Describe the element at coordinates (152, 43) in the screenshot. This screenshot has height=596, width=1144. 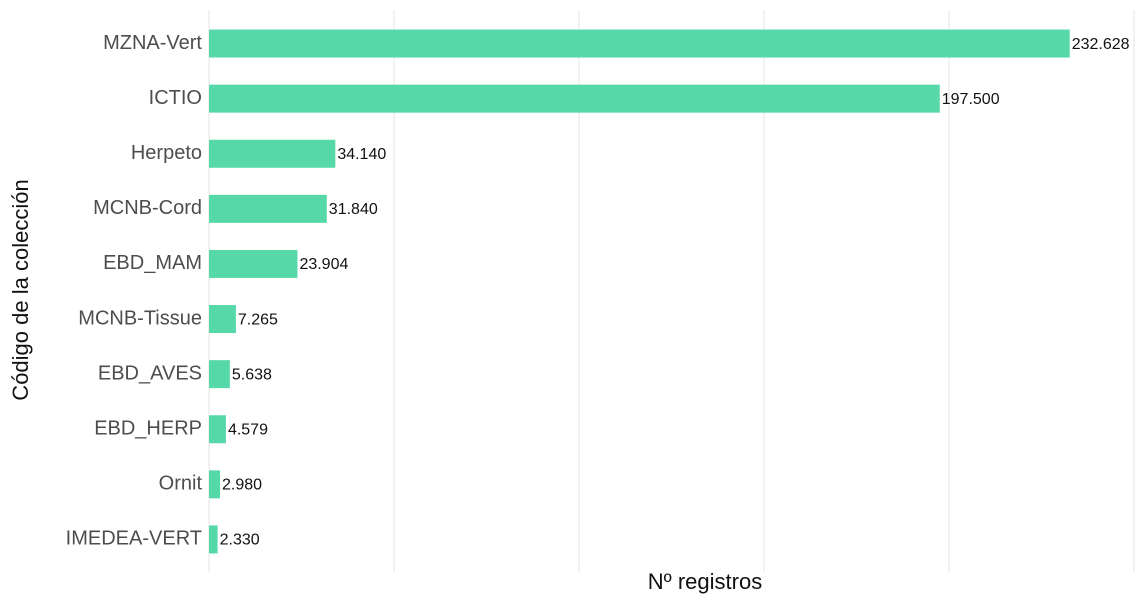
I see `y-tick-label: MZNA-Vert` at that location.